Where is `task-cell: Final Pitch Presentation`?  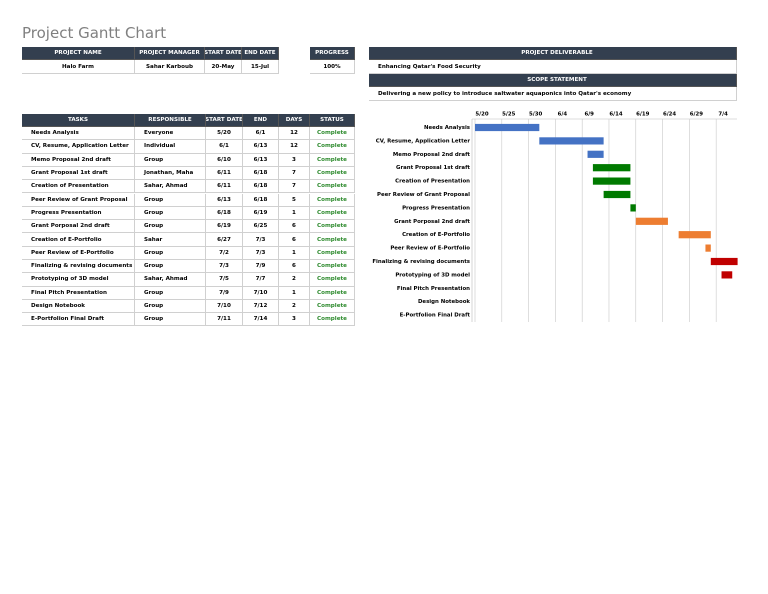 task-cell: Final Pitch Presentation is located at coordinates (78, 293).